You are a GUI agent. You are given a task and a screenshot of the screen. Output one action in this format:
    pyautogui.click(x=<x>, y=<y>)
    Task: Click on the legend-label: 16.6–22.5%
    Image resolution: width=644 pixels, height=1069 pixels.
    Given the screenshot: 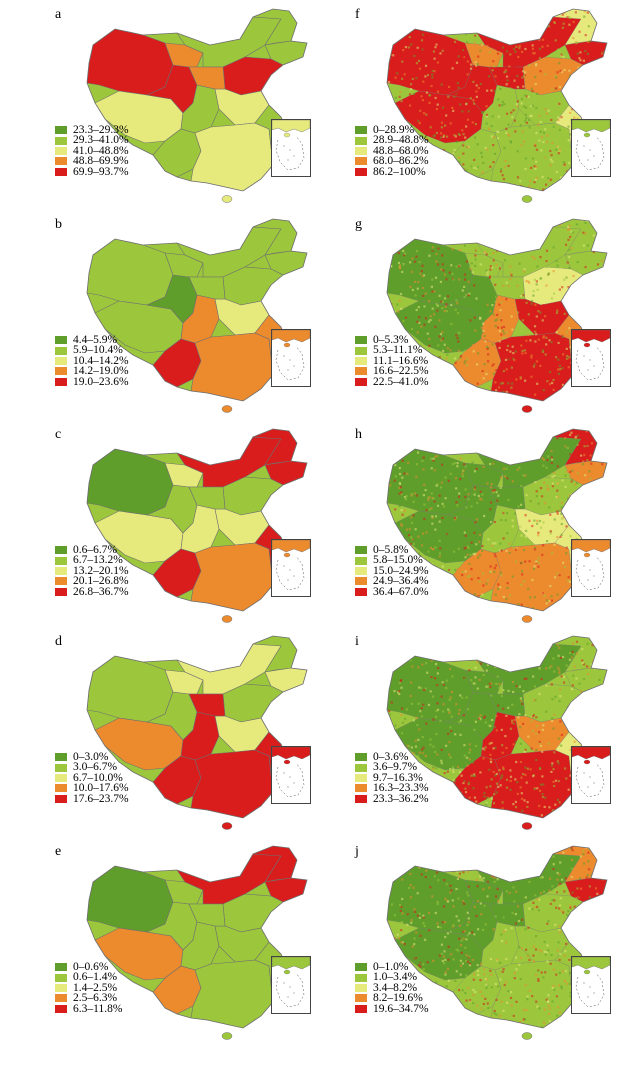 What is the action you would take?
    pyautogui.click(x=401, y=371)
    